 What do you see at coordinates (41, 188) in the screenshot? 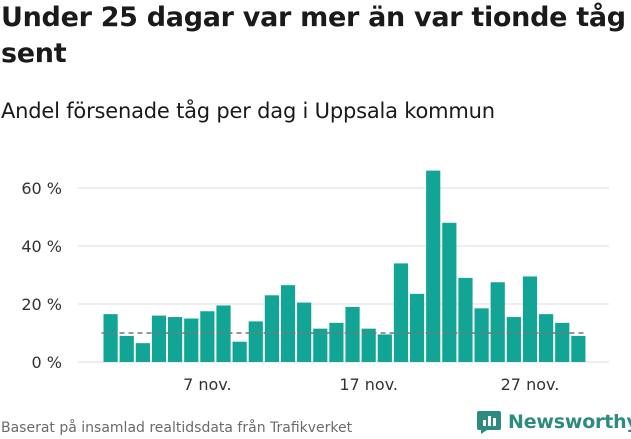
I see `y-tick-label: 60 %` at bounding box center [41, 188].